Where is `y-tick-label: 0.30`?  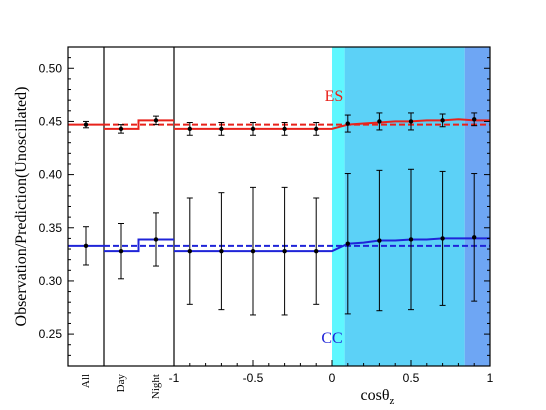 y-tick-label: 0.30 is located at coordinates (51, 281).